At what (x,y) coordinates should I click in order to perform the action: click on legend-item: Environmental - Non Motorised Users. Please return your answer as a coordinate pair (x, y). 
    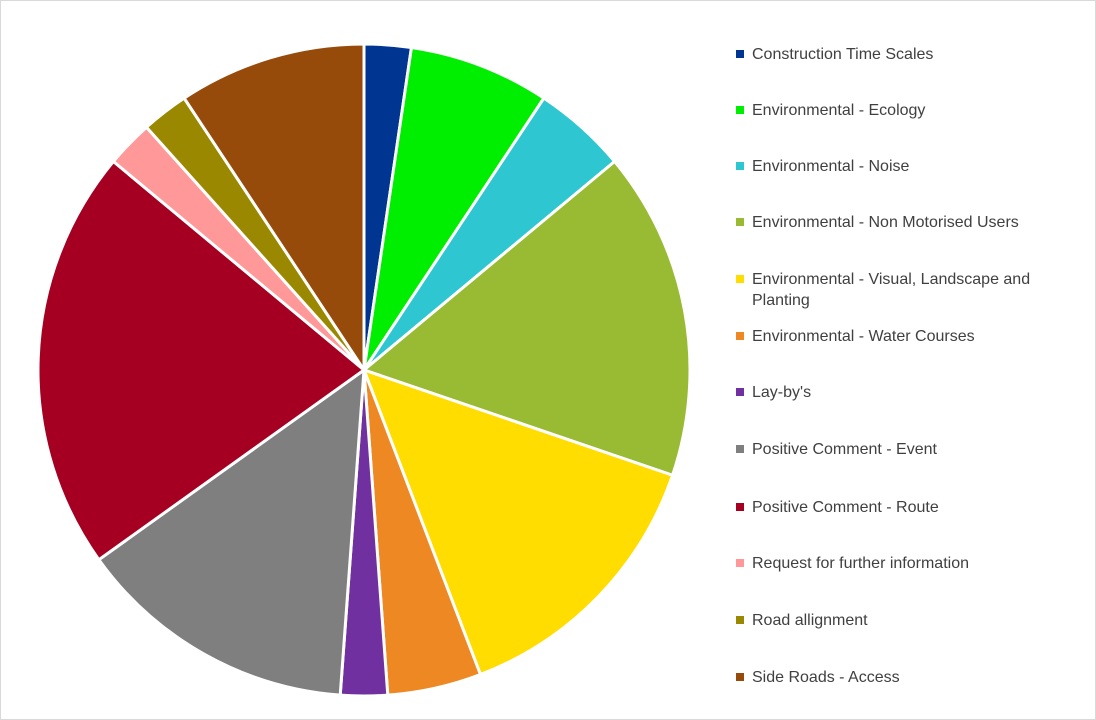
    Looking at the image, I should click on (908, 222).